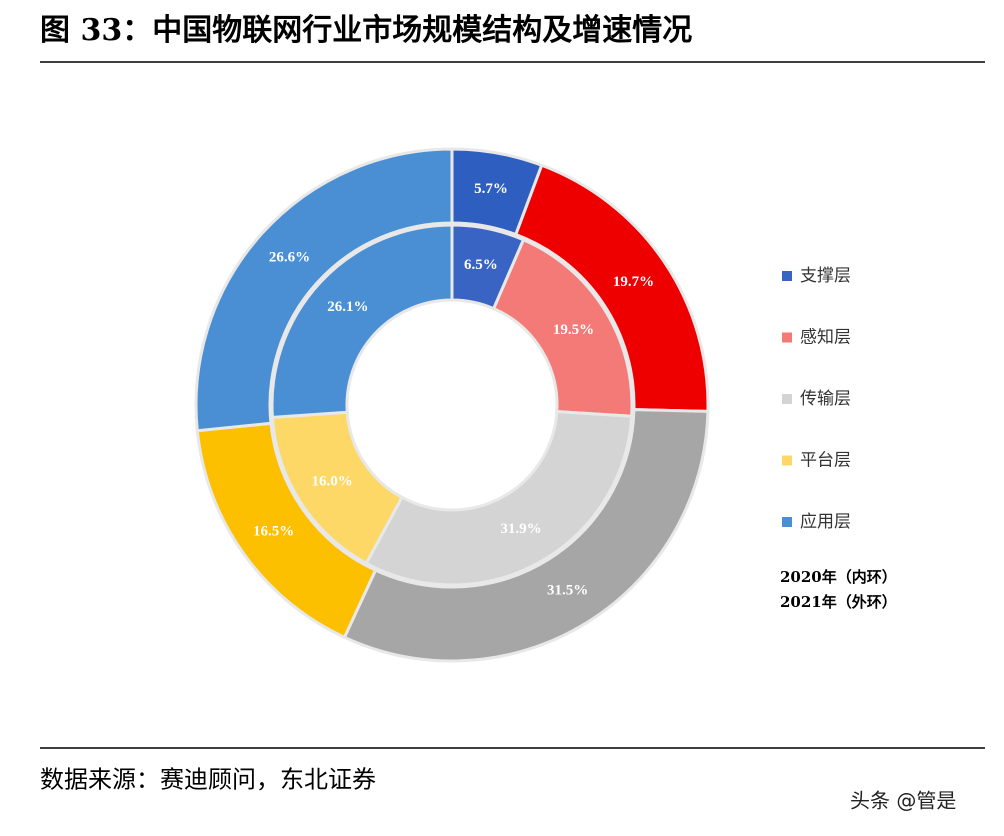 Image resolution: width=1004 pixels, height=836 pixels. Describe the element at coordinates (825, 276) in the screenshot. I see `legend-label: 支撑层` at that location.